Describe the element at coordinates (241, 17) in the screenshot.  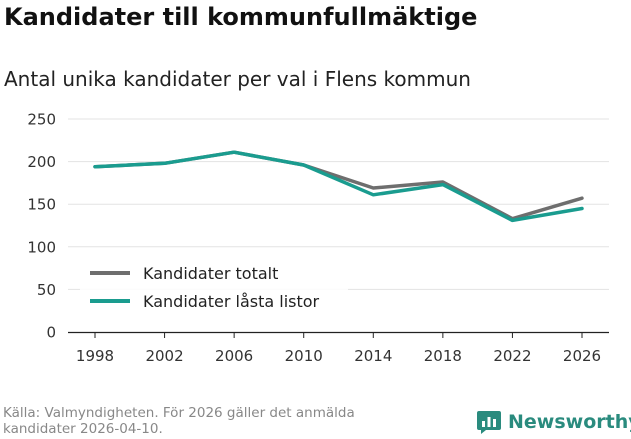
I see `chart-title: Kandidater till kommunfullmäktige` at that location.